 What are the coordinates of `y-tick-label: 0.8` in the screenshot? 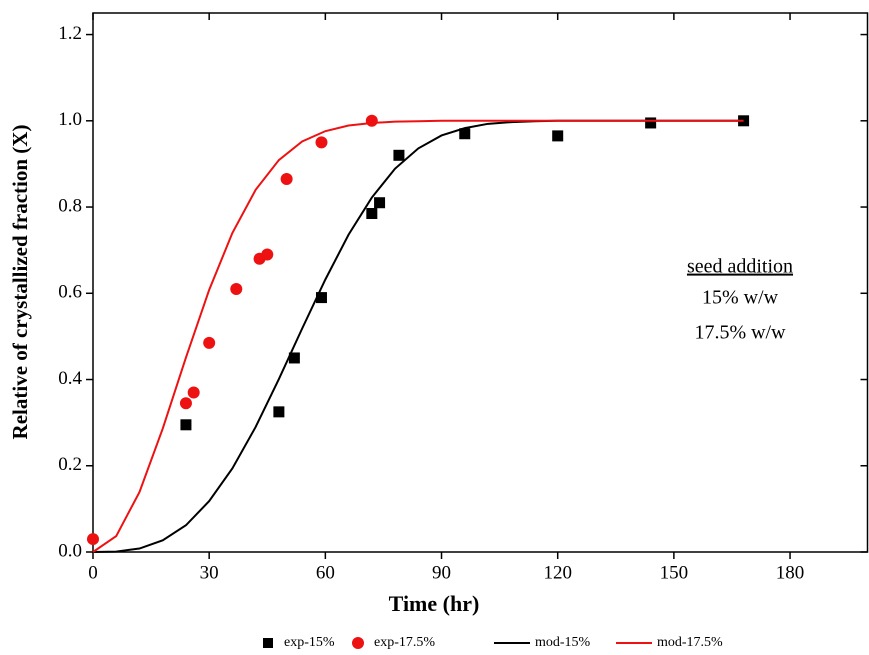 It's located at (70, 205).